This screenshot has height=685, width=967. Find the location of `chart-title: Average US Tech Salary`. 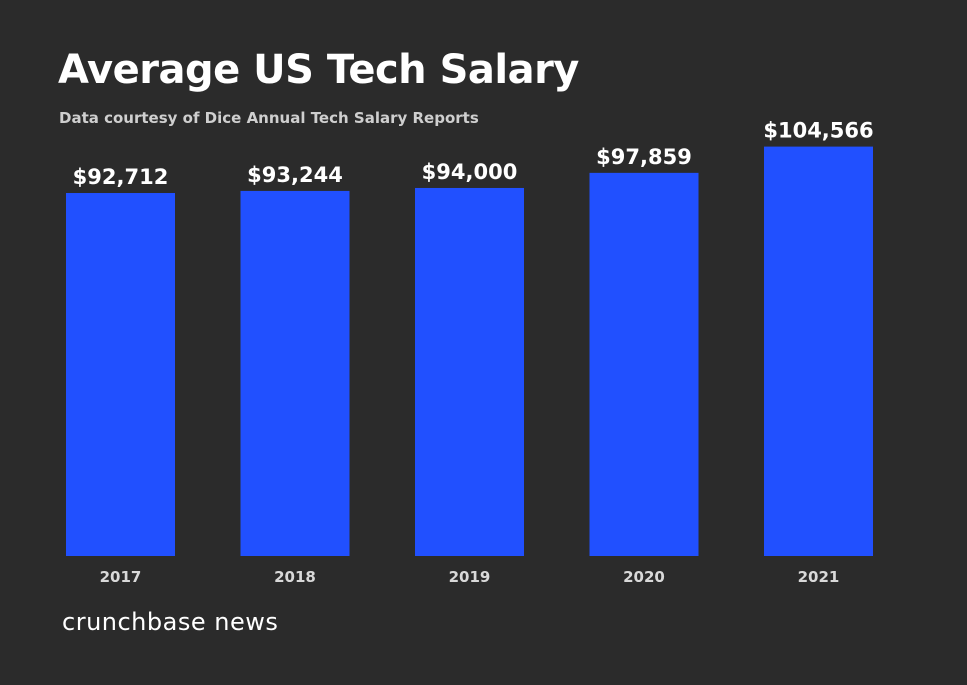

chart-title: Average US Tech Salary is located at coordinates (318, 70).